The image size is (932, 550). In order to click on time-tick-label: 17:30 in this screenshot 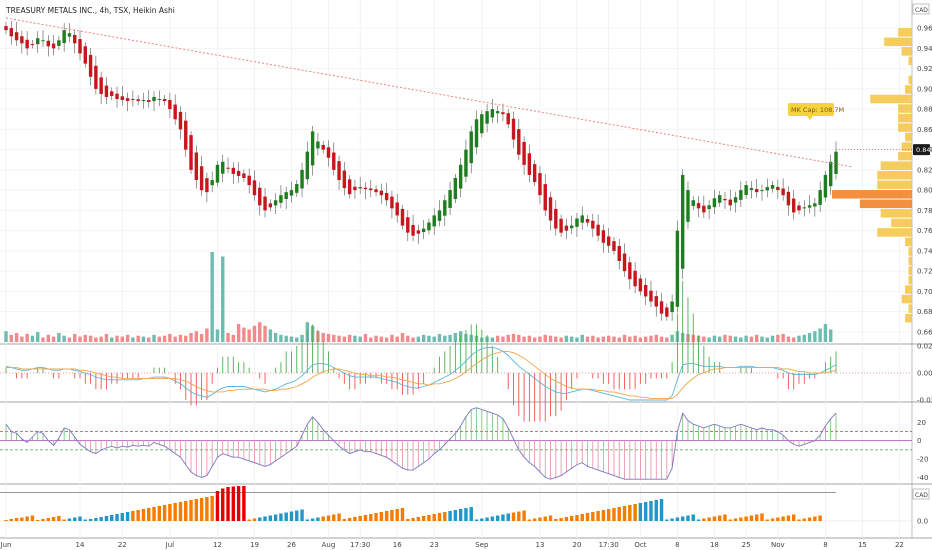, I will do `click(360, 545)`.